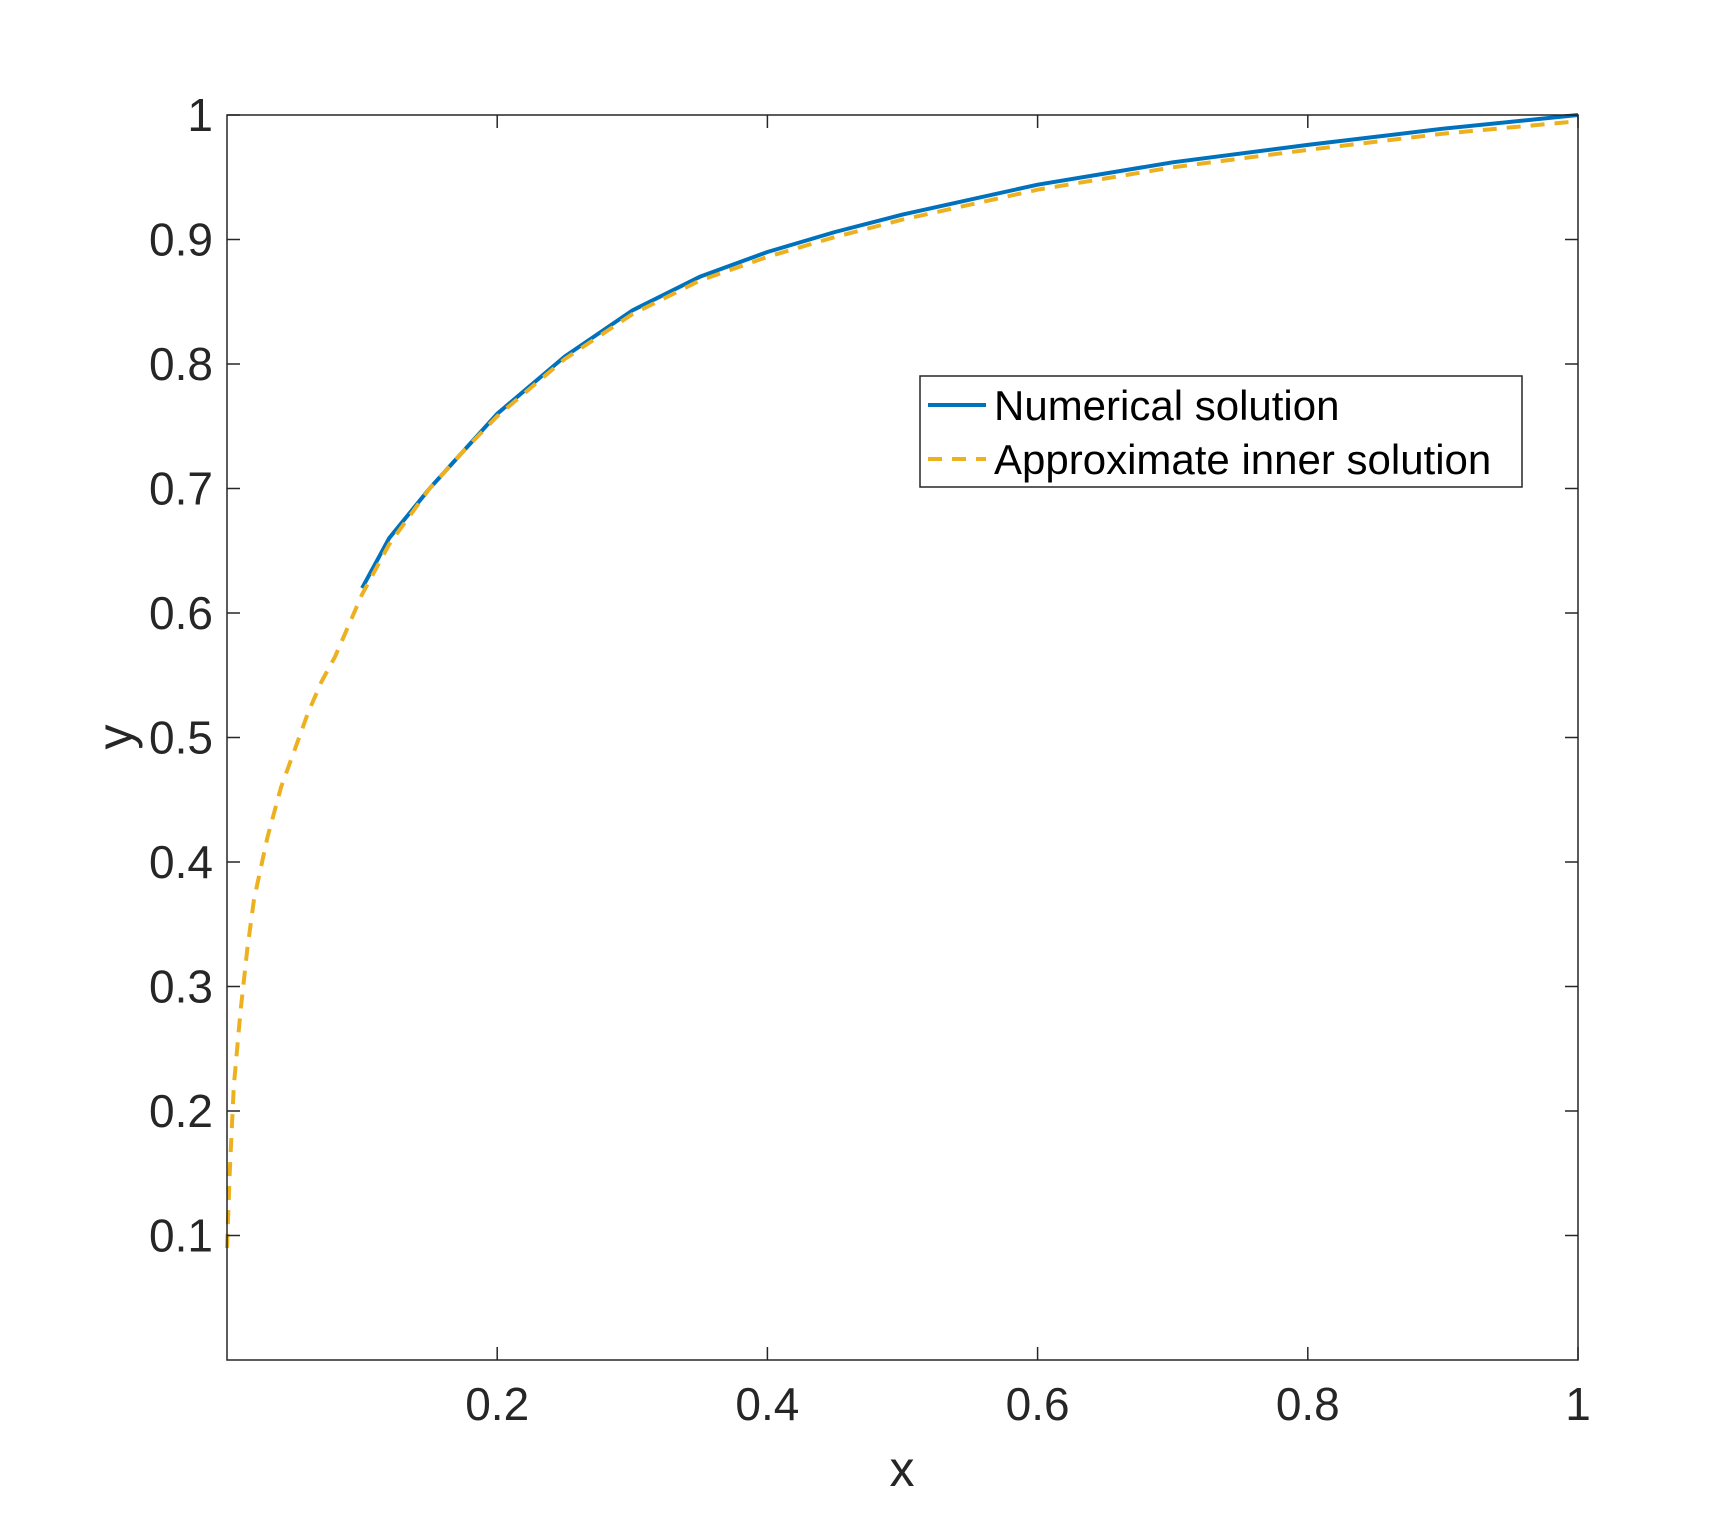 This screenshot has width=1734, height=1520. I want to click on y-tick-label: 0.3, so click(181, 987).